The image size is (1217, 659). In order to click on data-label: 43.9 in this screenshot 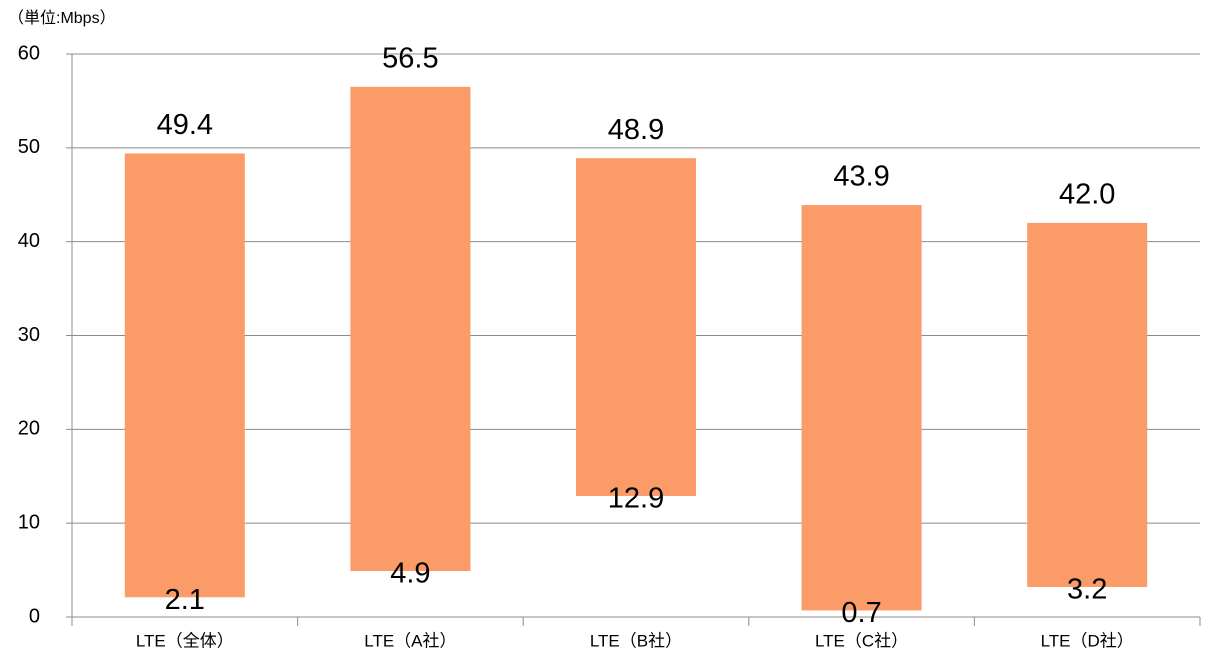, I will do `click(861, 177)`.